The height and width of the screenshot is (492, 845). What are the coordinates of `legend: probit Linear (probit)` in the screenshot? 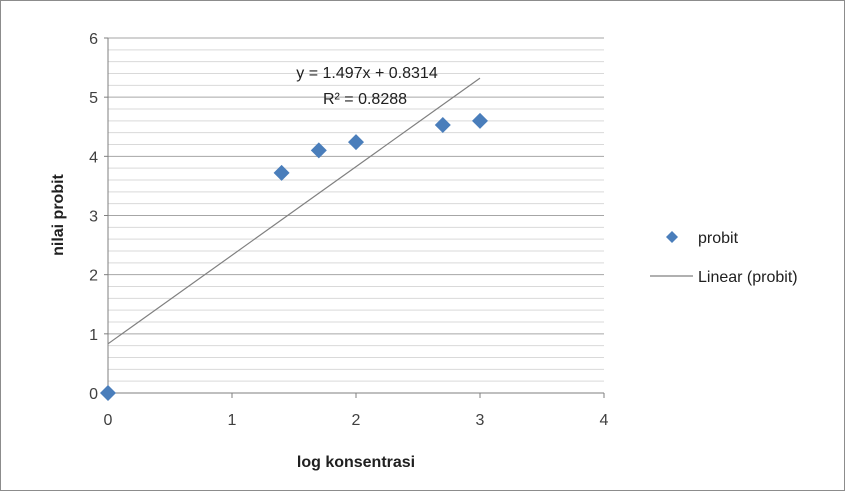 It's located at (724, 258).